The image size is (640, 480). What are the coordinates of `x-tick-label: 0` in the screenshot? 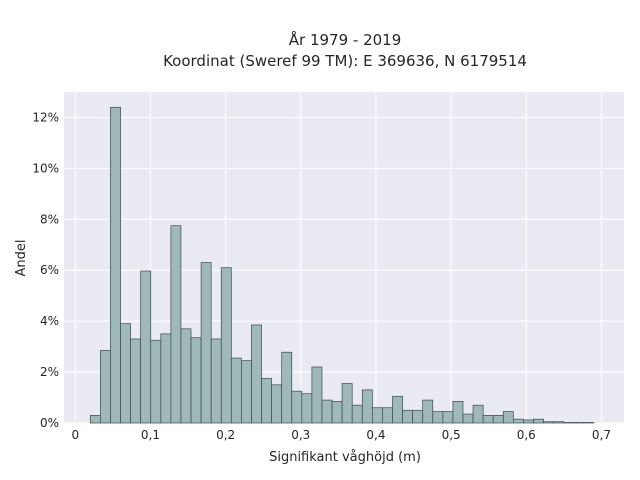 It's located at (75, 435).